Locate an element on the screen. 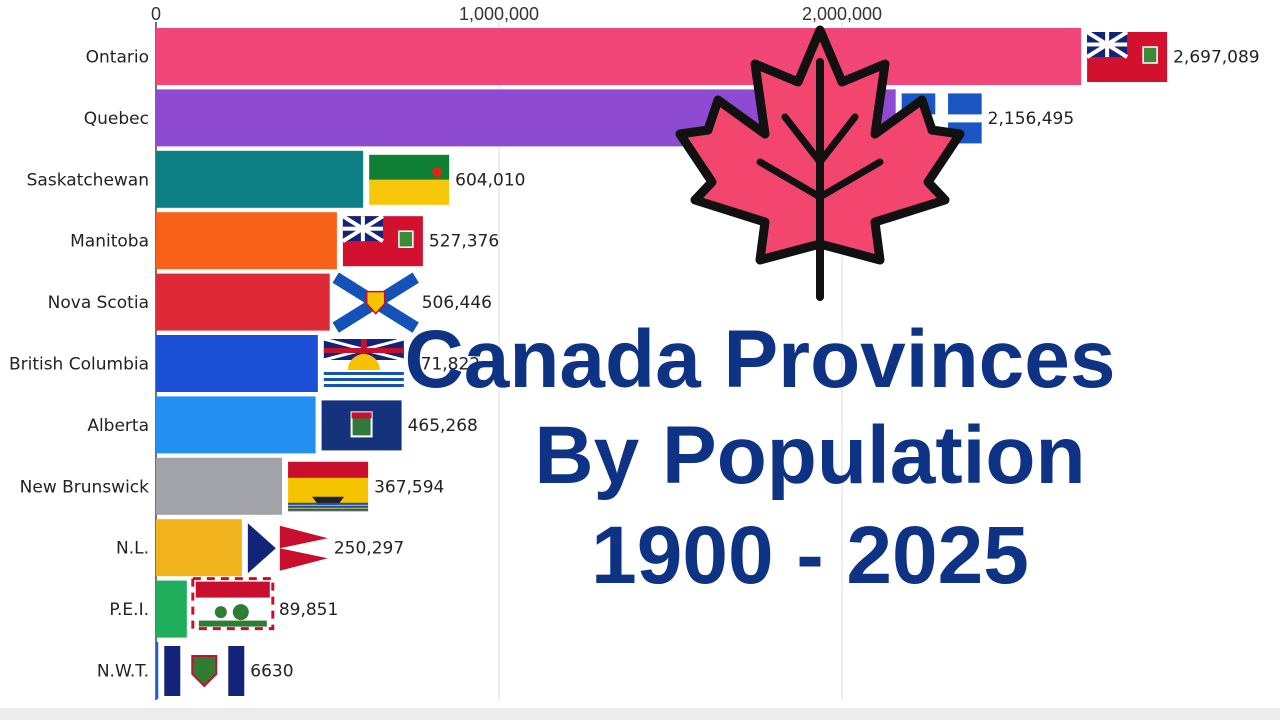 Image resolution: width=1280 pixels, height=720 pixels. newfoundland-flag-icon is located at coordinates (287, 548).